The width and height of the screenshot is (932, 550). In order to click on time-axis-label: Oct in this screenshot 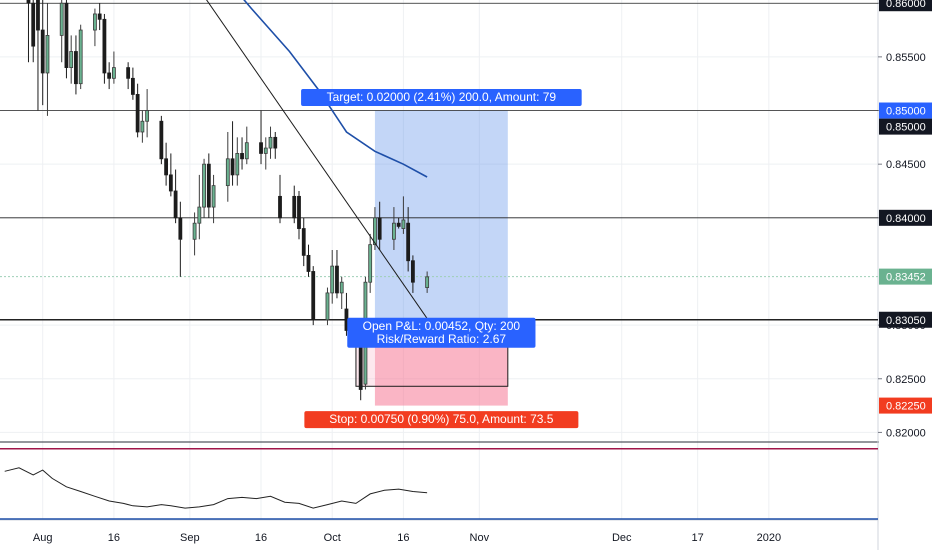, I will do `click(332, 538)`.